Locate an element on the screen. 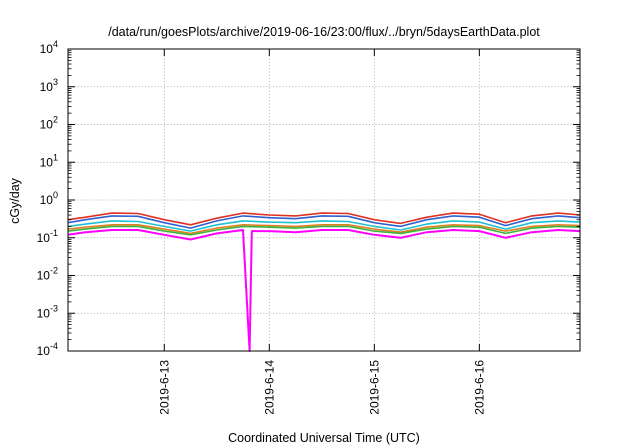  y-tick-exponent: -4 is located at coordinates (54, 346).